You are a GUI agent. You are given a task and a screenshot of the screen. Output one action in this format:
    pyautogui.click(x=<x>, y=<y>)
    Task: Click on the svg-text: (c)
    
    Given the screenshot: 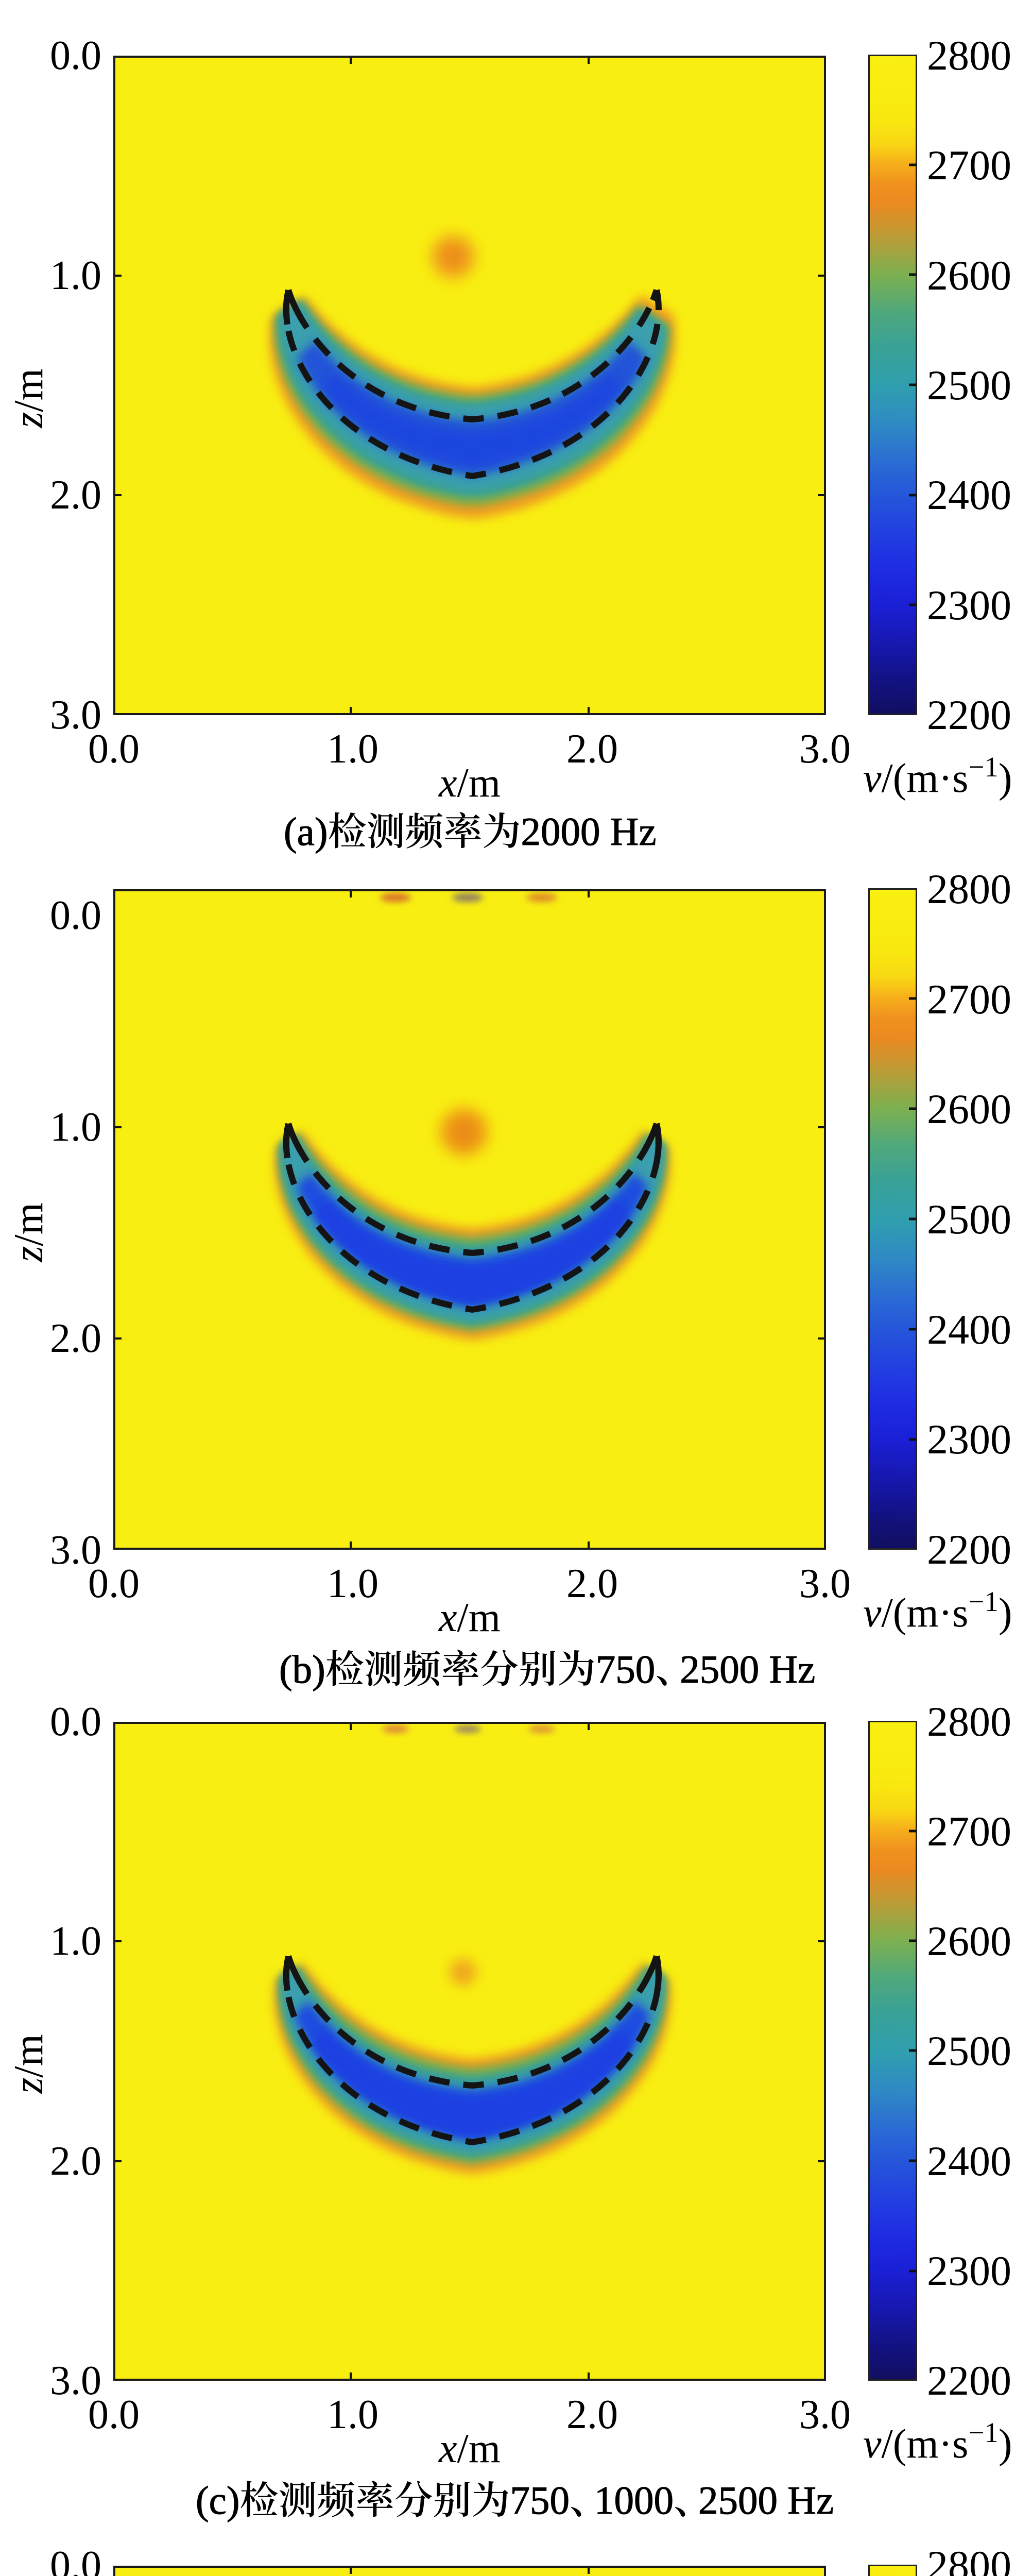 What is the action you would take?
    pyautogui.click(x=217, y=2500)
    